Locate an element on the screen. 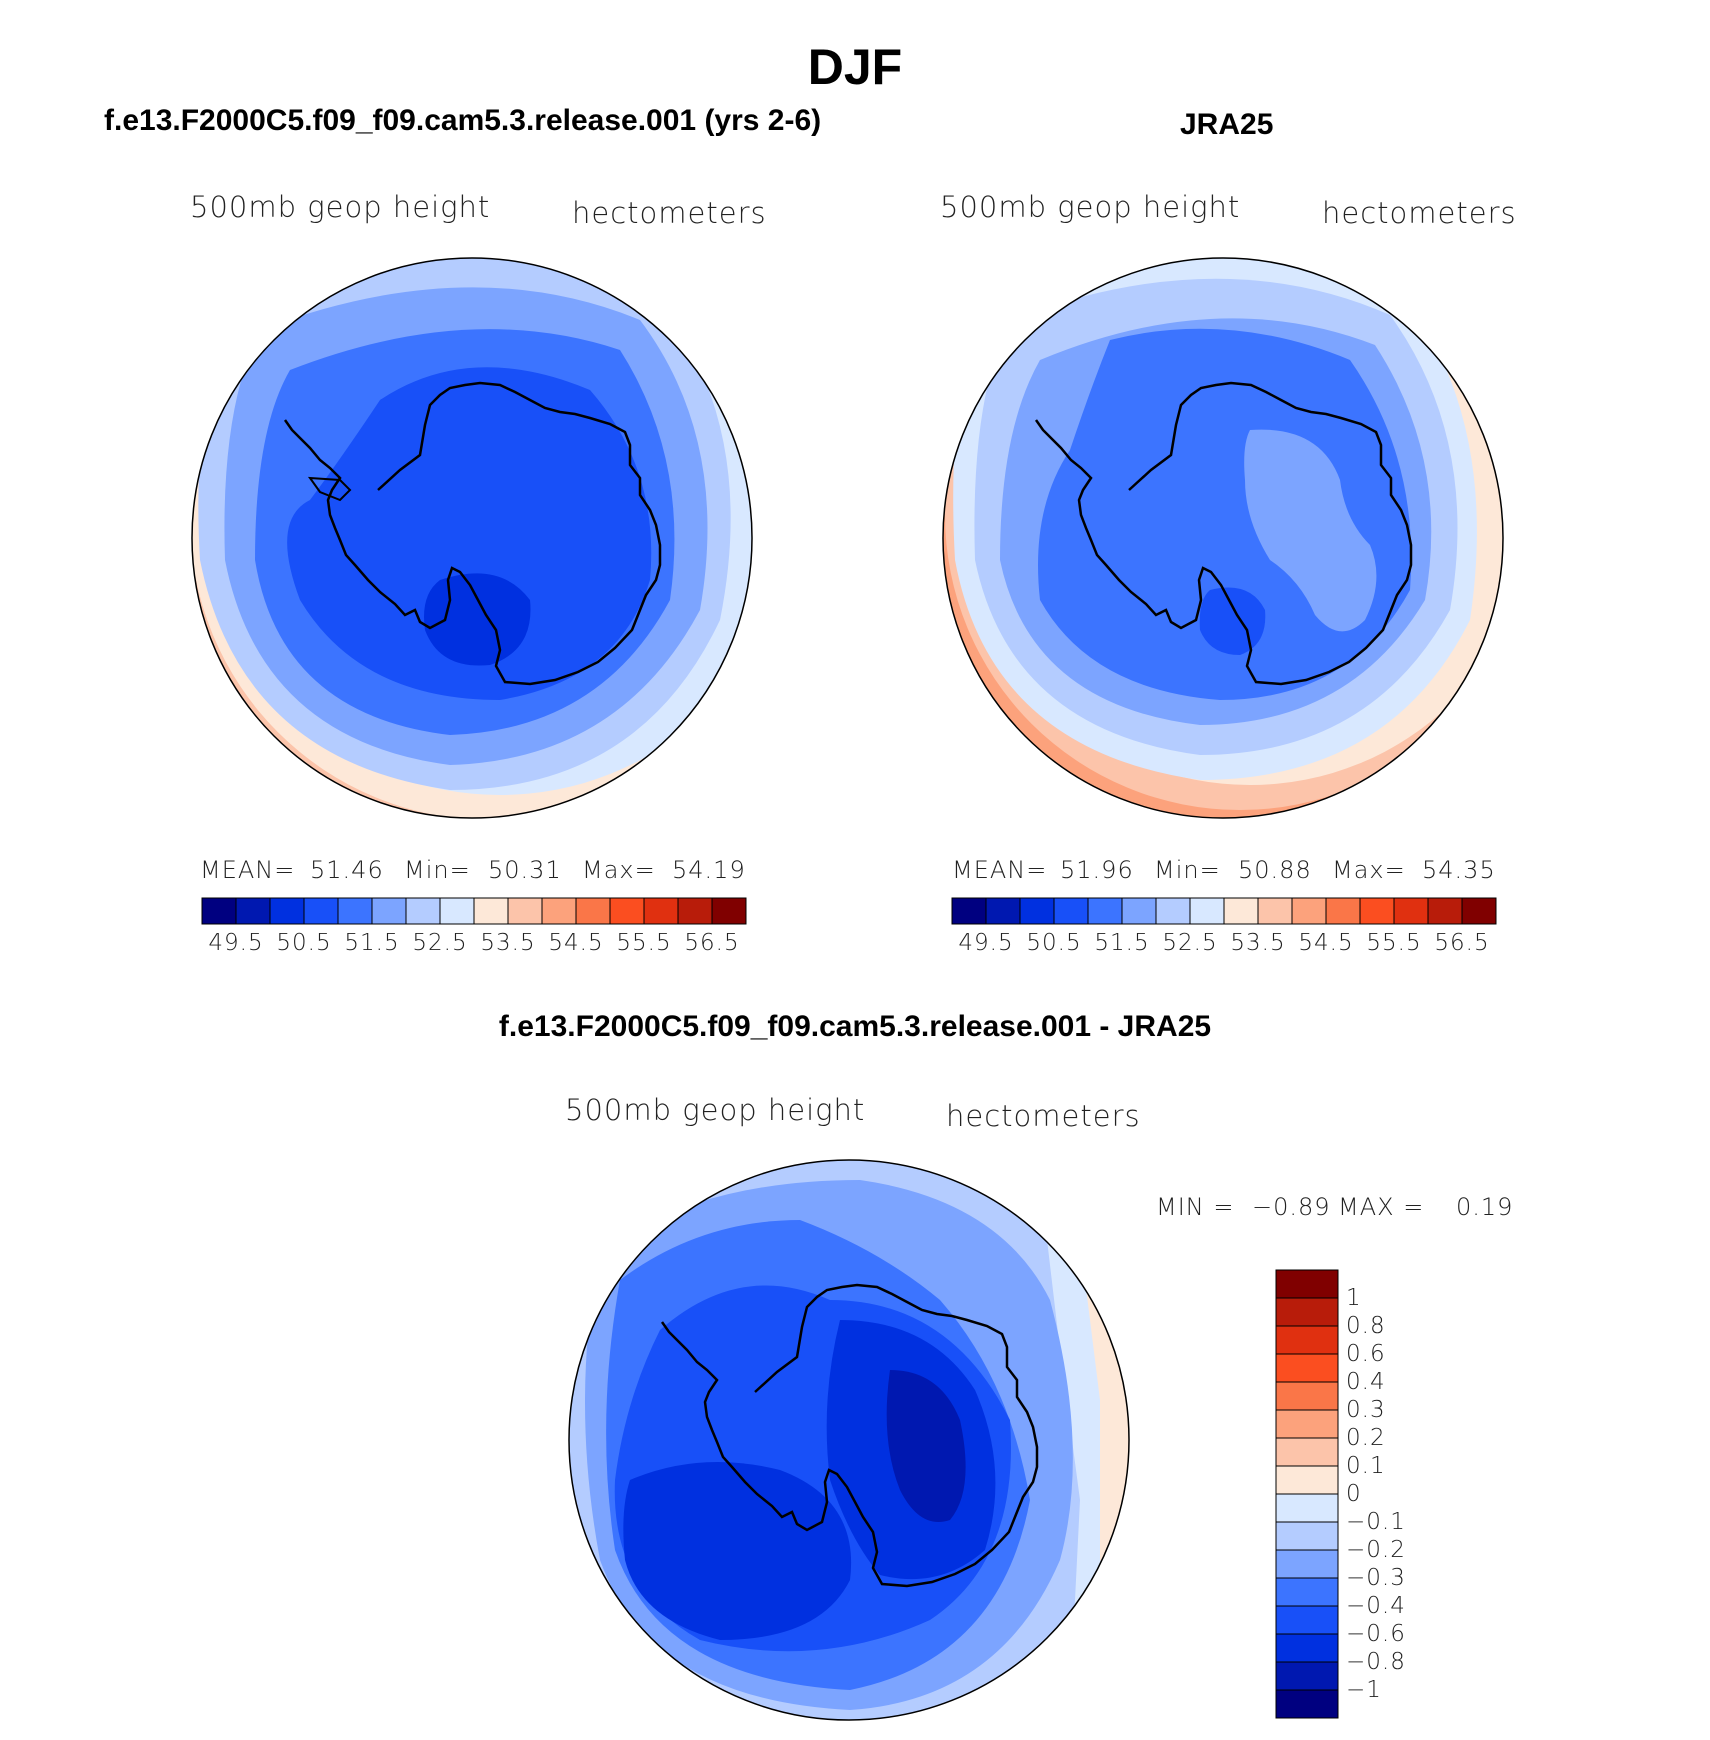 Image resolution: width=1710 pixels, height=1740 pixels. colorbar-tick-label: −0.8 is located at coordinates (1376, 1662).